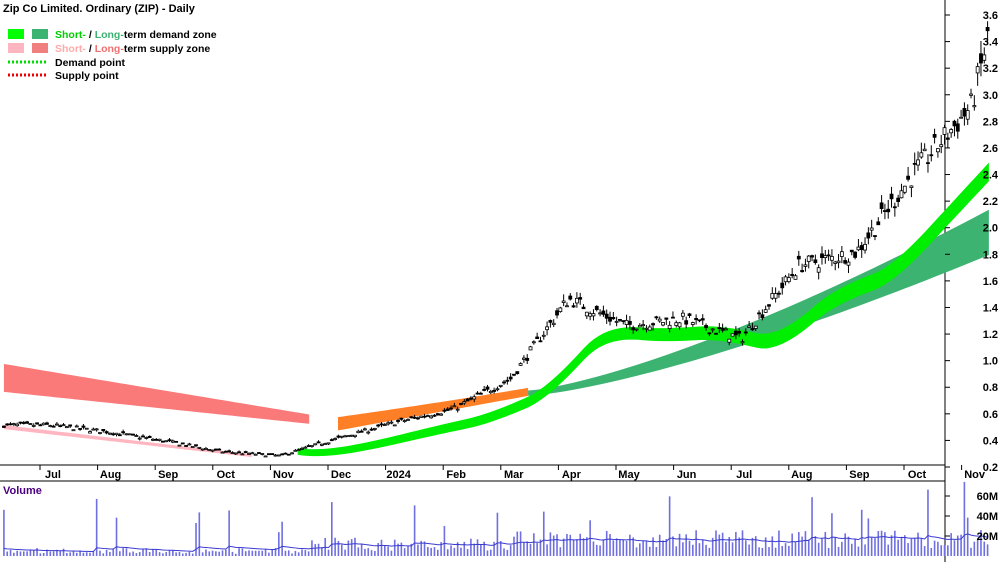 This screenshot has width=1000, height=562. I want to click on y-tick-label: 1.0, so click(990, 362).